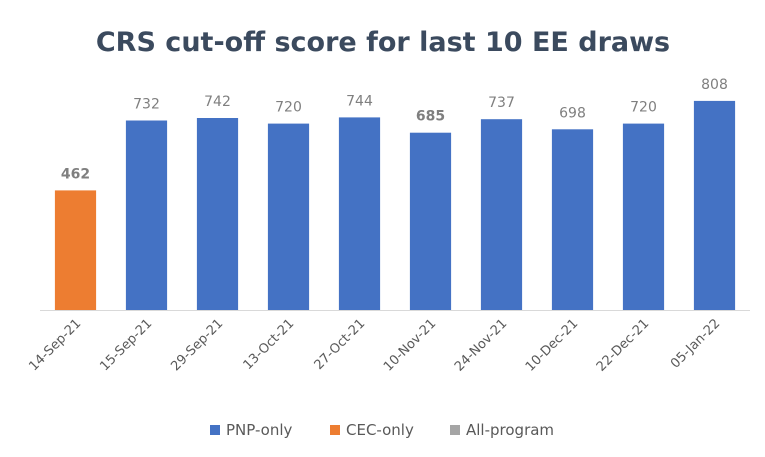 This screenshot has width=765, height=457. I want to click on data-label: 808, so click(714, 85).